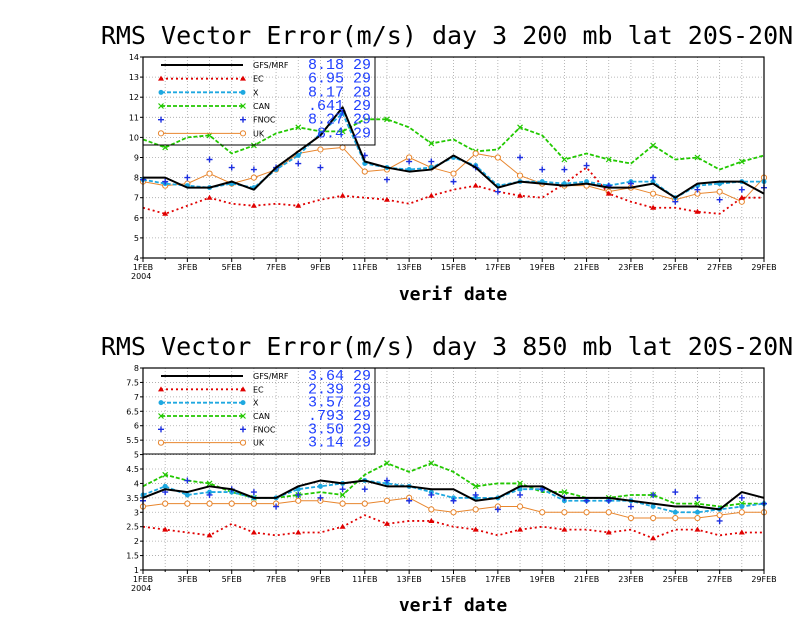 This screenshot has width=800, height=622. What do you see at coordinates (497, 579) in the screenshot?
I see `x-tick-label: 17FEB` at bounding box center [497, 579].